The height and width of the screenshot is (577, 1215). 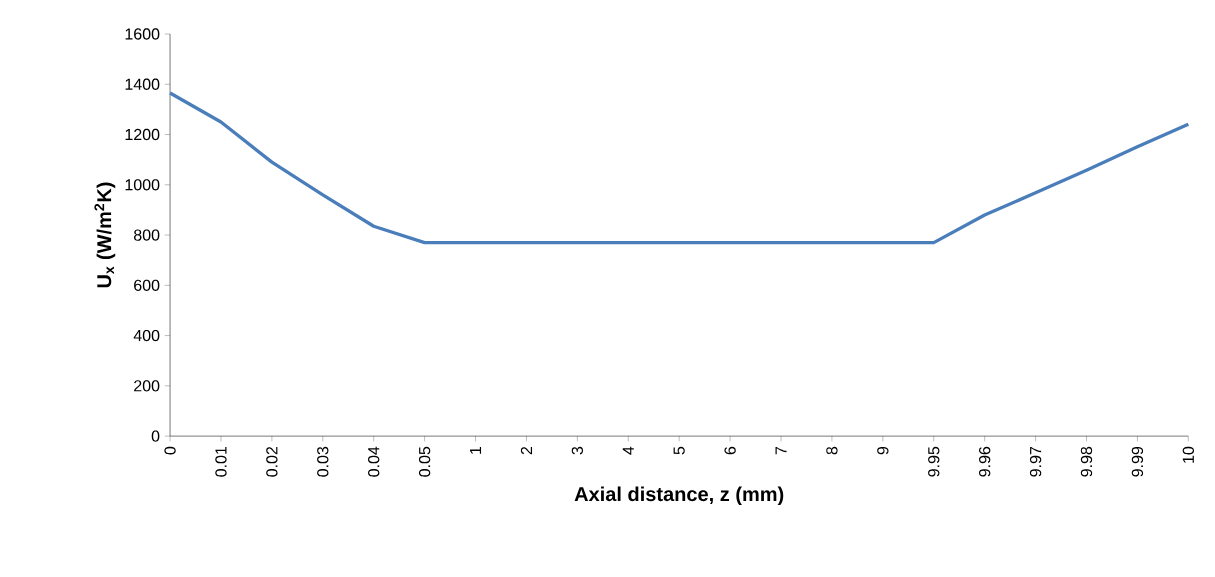 What do you see at coordinates (323, 461) in the screenshot?
I see `x-tick-label: 0.03` at bounding box center [323, 461].